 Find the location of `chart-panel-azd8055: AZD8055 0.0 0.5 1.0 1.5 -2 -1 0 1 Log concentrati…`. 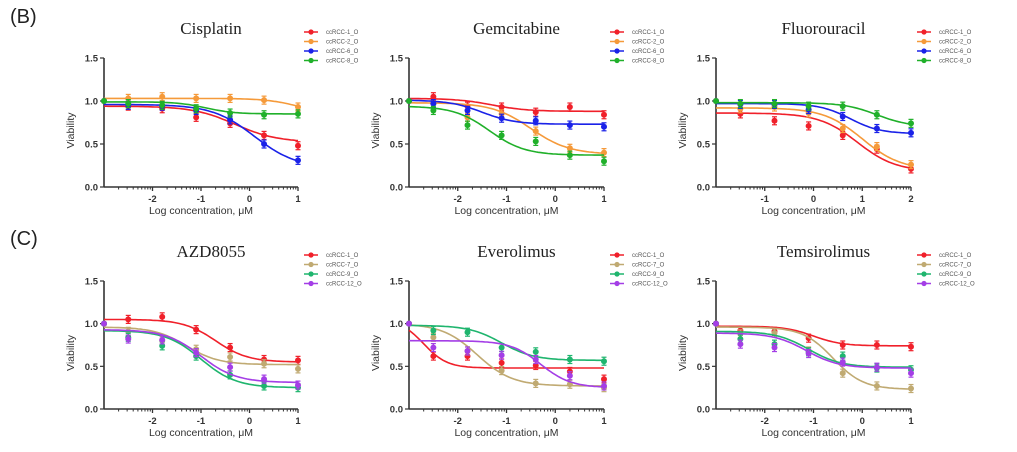

chart-panel-azd8055: AZD8055 0.0 0.5 1.0 1.5 -2 -1 0 1 Log concentrati… is located at coordinates (213, 340).